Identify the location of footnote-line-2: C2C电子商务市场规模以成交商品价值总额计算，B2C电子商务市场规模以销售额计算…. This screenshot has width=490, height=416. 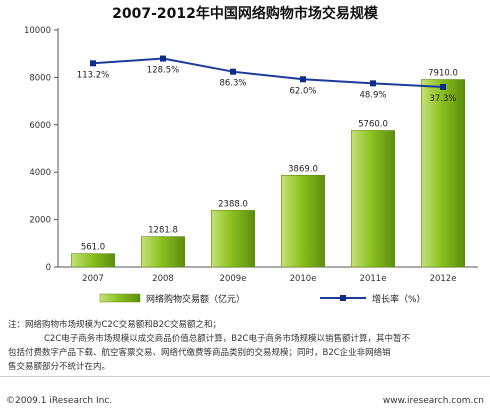
(227, 339).